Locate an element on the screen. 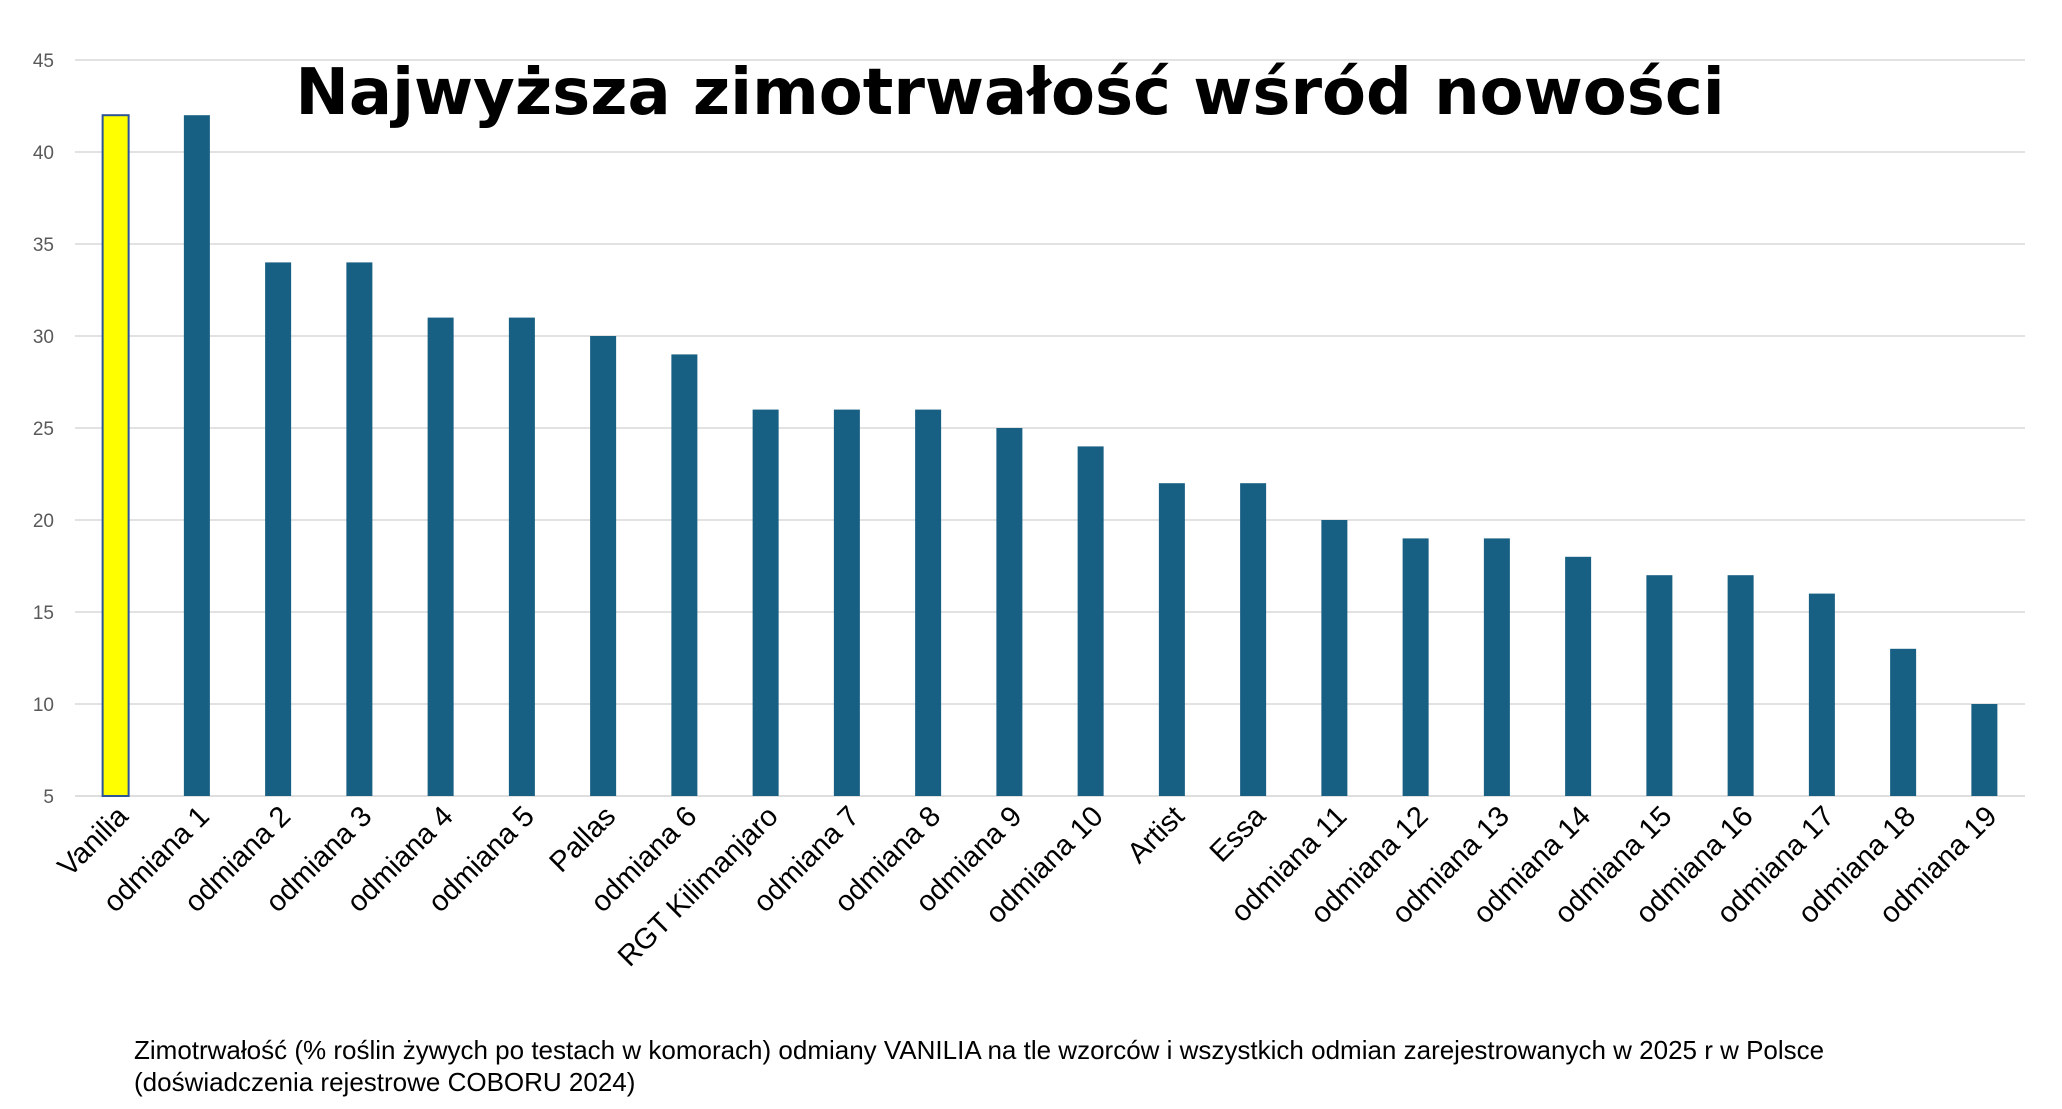 The height and width of the screenshot is (1109, 2062). y-tick-label: 5 is located at coordinates (48, 797).